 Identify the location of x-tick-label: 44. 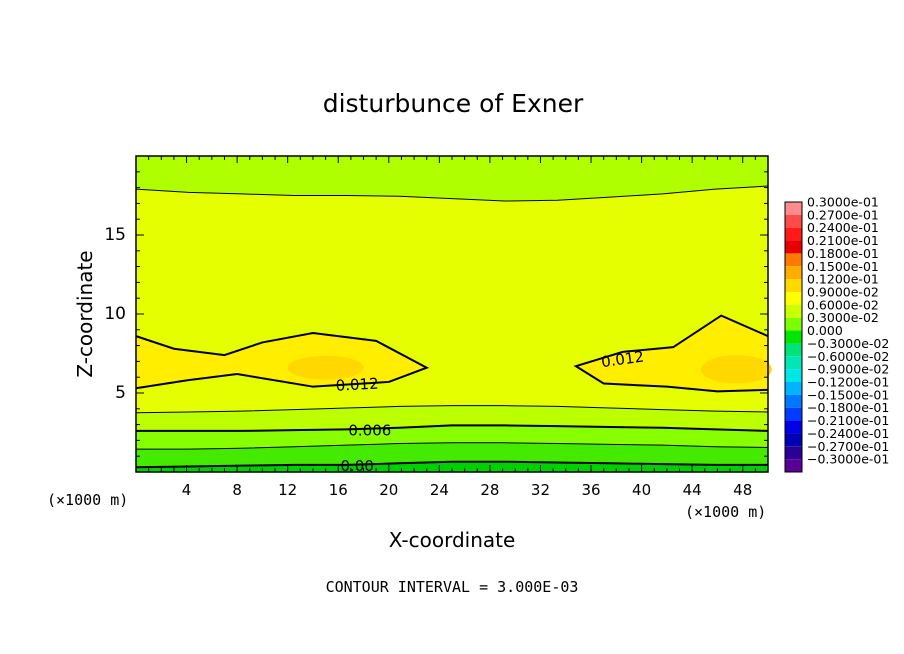
(692, 490).